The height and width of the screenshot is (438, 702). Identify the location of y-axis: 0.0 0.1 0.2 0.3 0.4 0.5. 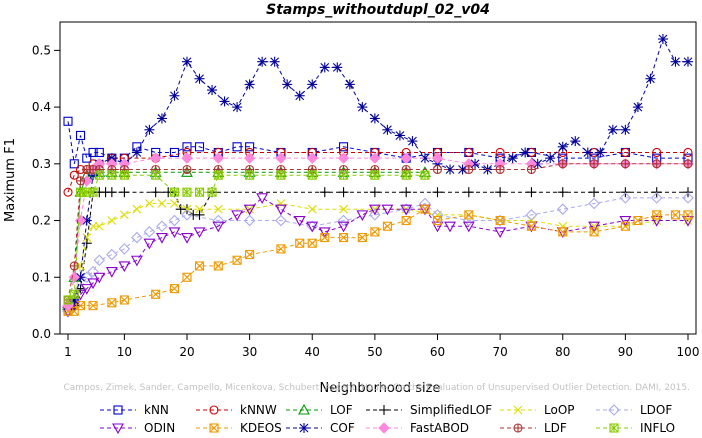
(46, 192).